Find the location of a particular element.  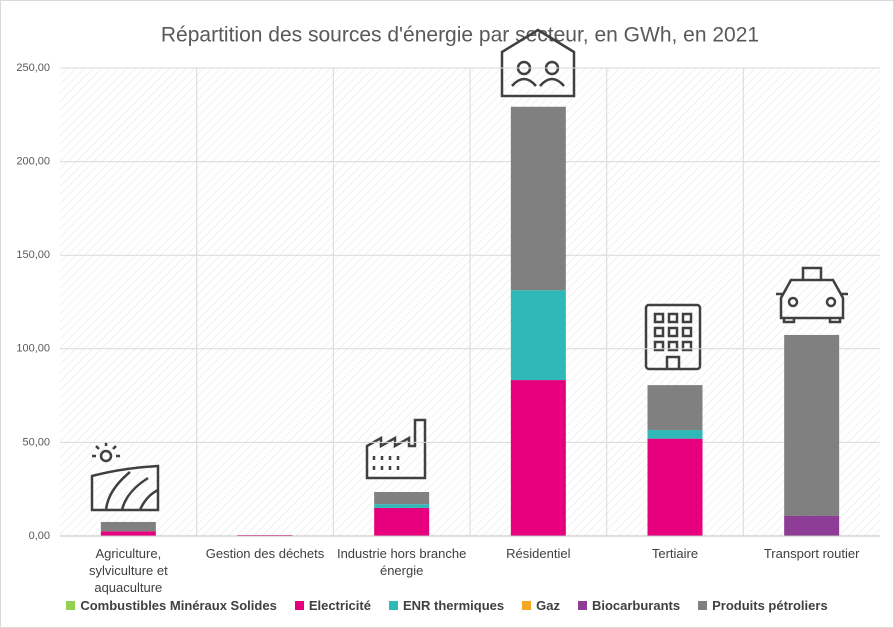

legend-item: Combustibles Minéraux Solides is located at coordinates (171, 605).